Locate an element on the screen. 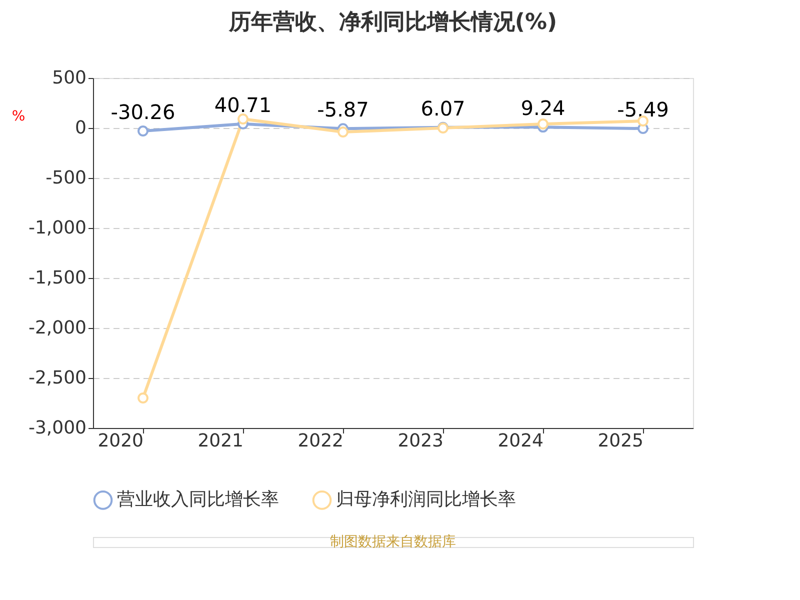 Image resolution: width=800 pixels, height=600 pixels. x-tick-label: 2020 is located at coordinates (121, 441).